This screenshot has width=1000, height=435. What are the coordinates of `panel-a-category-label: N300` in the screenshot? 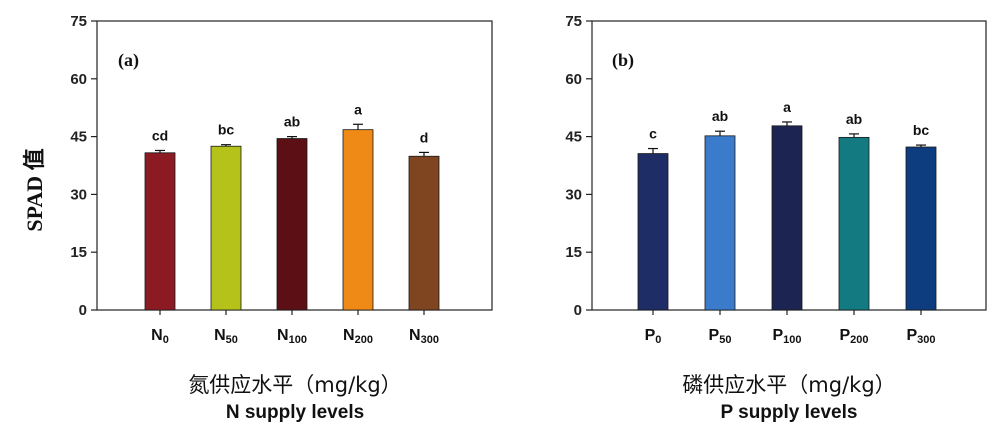 It's located at (424, 336).